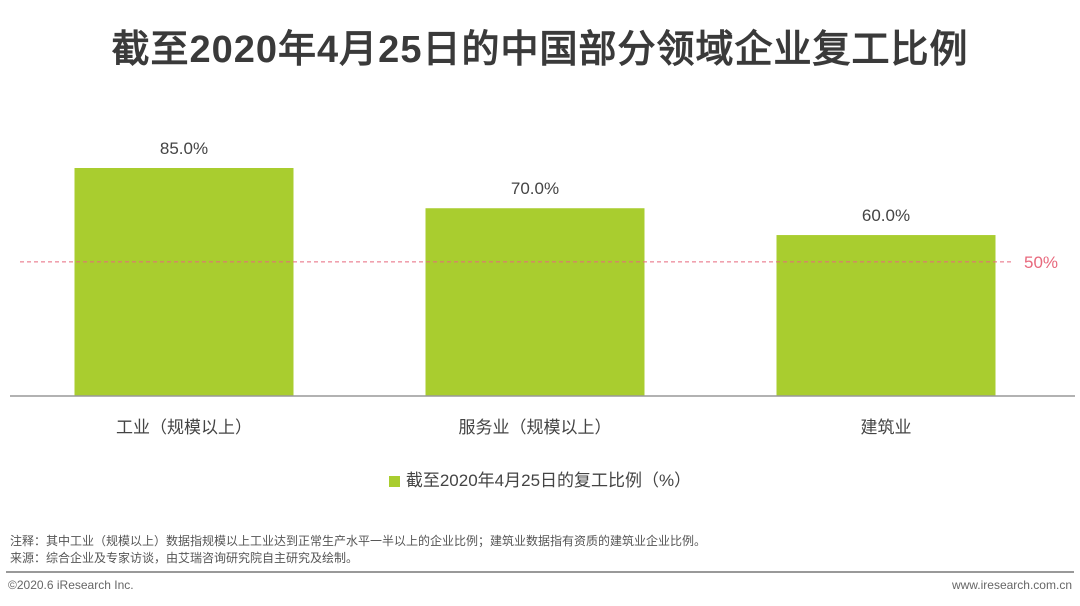  What do you see at coordinates (886, 215) in the screenshot?
I see `data-label-2: 60.0%` at bounding box center [886, 215].